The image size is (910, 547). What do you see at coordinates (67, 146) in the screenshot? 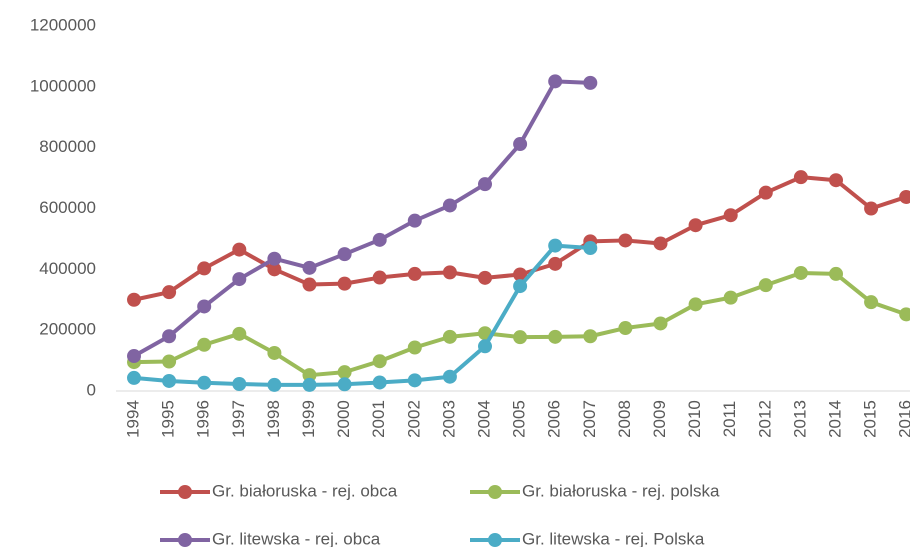
I see `y-tick-label: 800000` at bounding box center [67, 146].